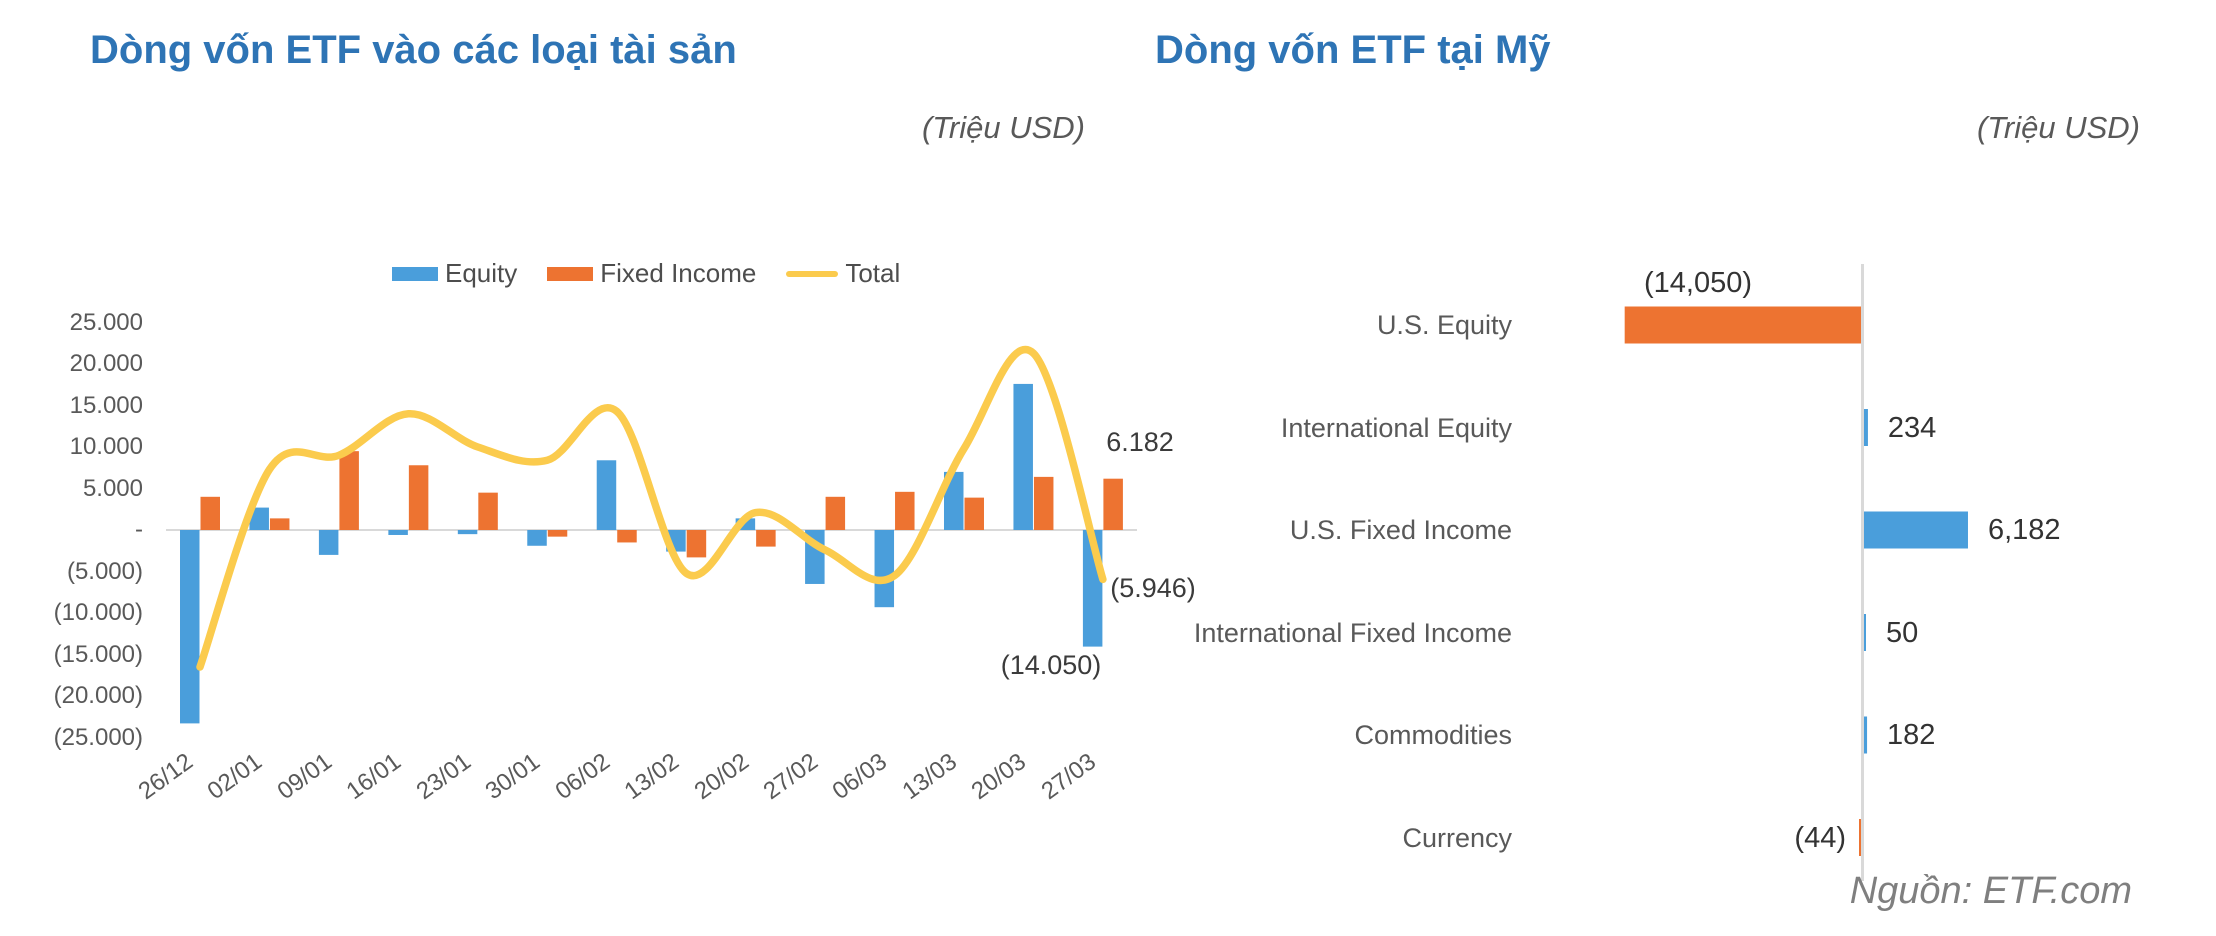  I want to click on equity-bar-13/03, so click(953, 500).